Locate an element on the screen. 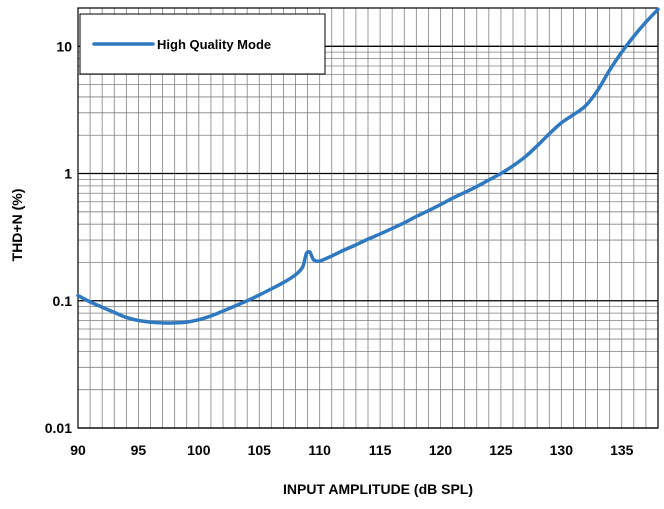 The height and width of the screenshot is (509, 664). y-tick-label: 10 is located at coordinates (64, 46).